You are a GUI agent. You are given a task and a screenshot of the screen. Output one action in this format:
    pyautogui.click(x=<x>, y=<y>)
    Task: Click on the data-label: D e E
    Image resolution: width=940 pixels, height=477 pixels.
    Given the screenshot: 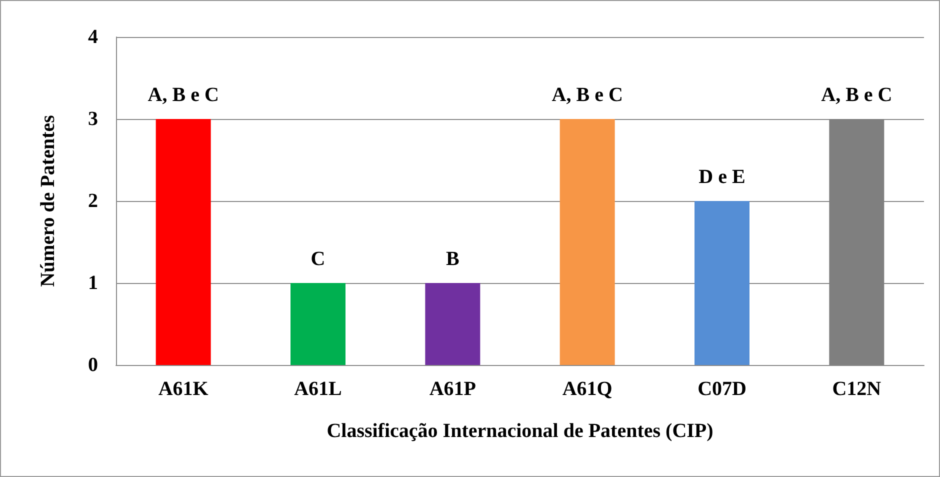 What is the action you would take?
    pyautogui.click(x=722, y=177)
    